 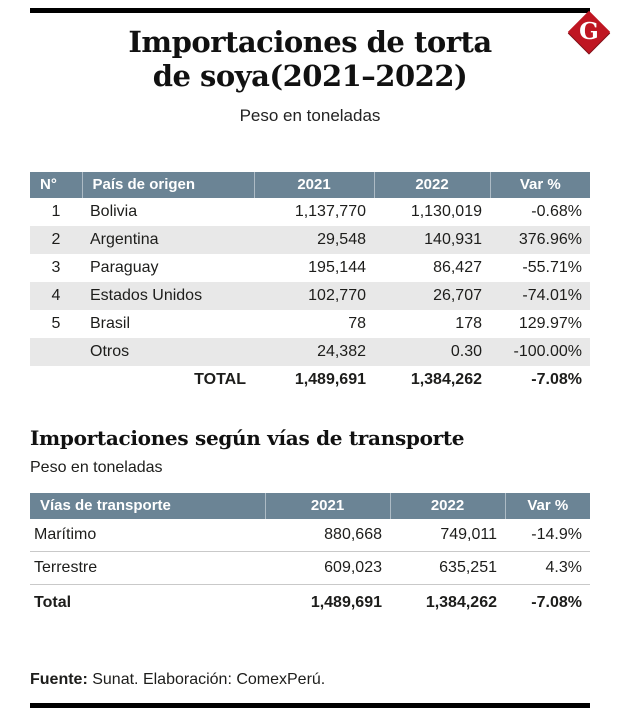 What do you see at coordinates (168, 239) in the screenshot?
I see `table-cell: Argentina` at bounding box center [168, 239].